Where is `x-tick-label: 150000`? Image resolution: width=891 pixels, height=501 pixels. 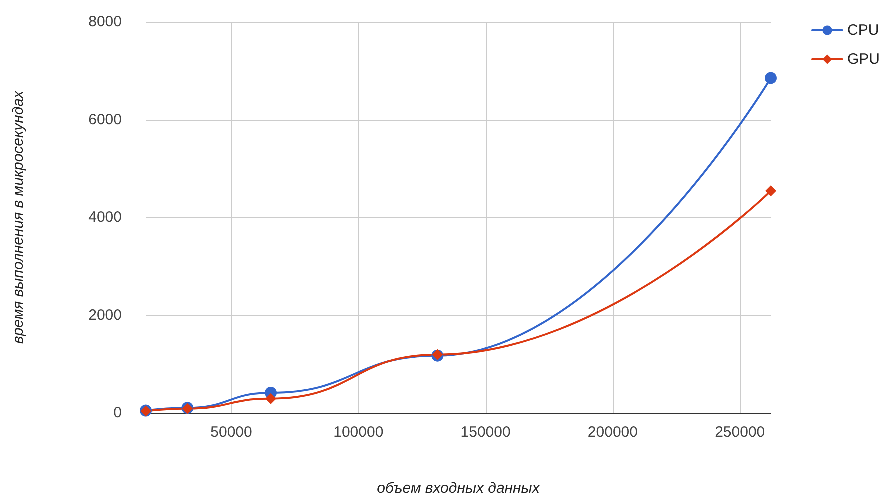
x-tick-label: 150000 is located at coordinates (485, 432).